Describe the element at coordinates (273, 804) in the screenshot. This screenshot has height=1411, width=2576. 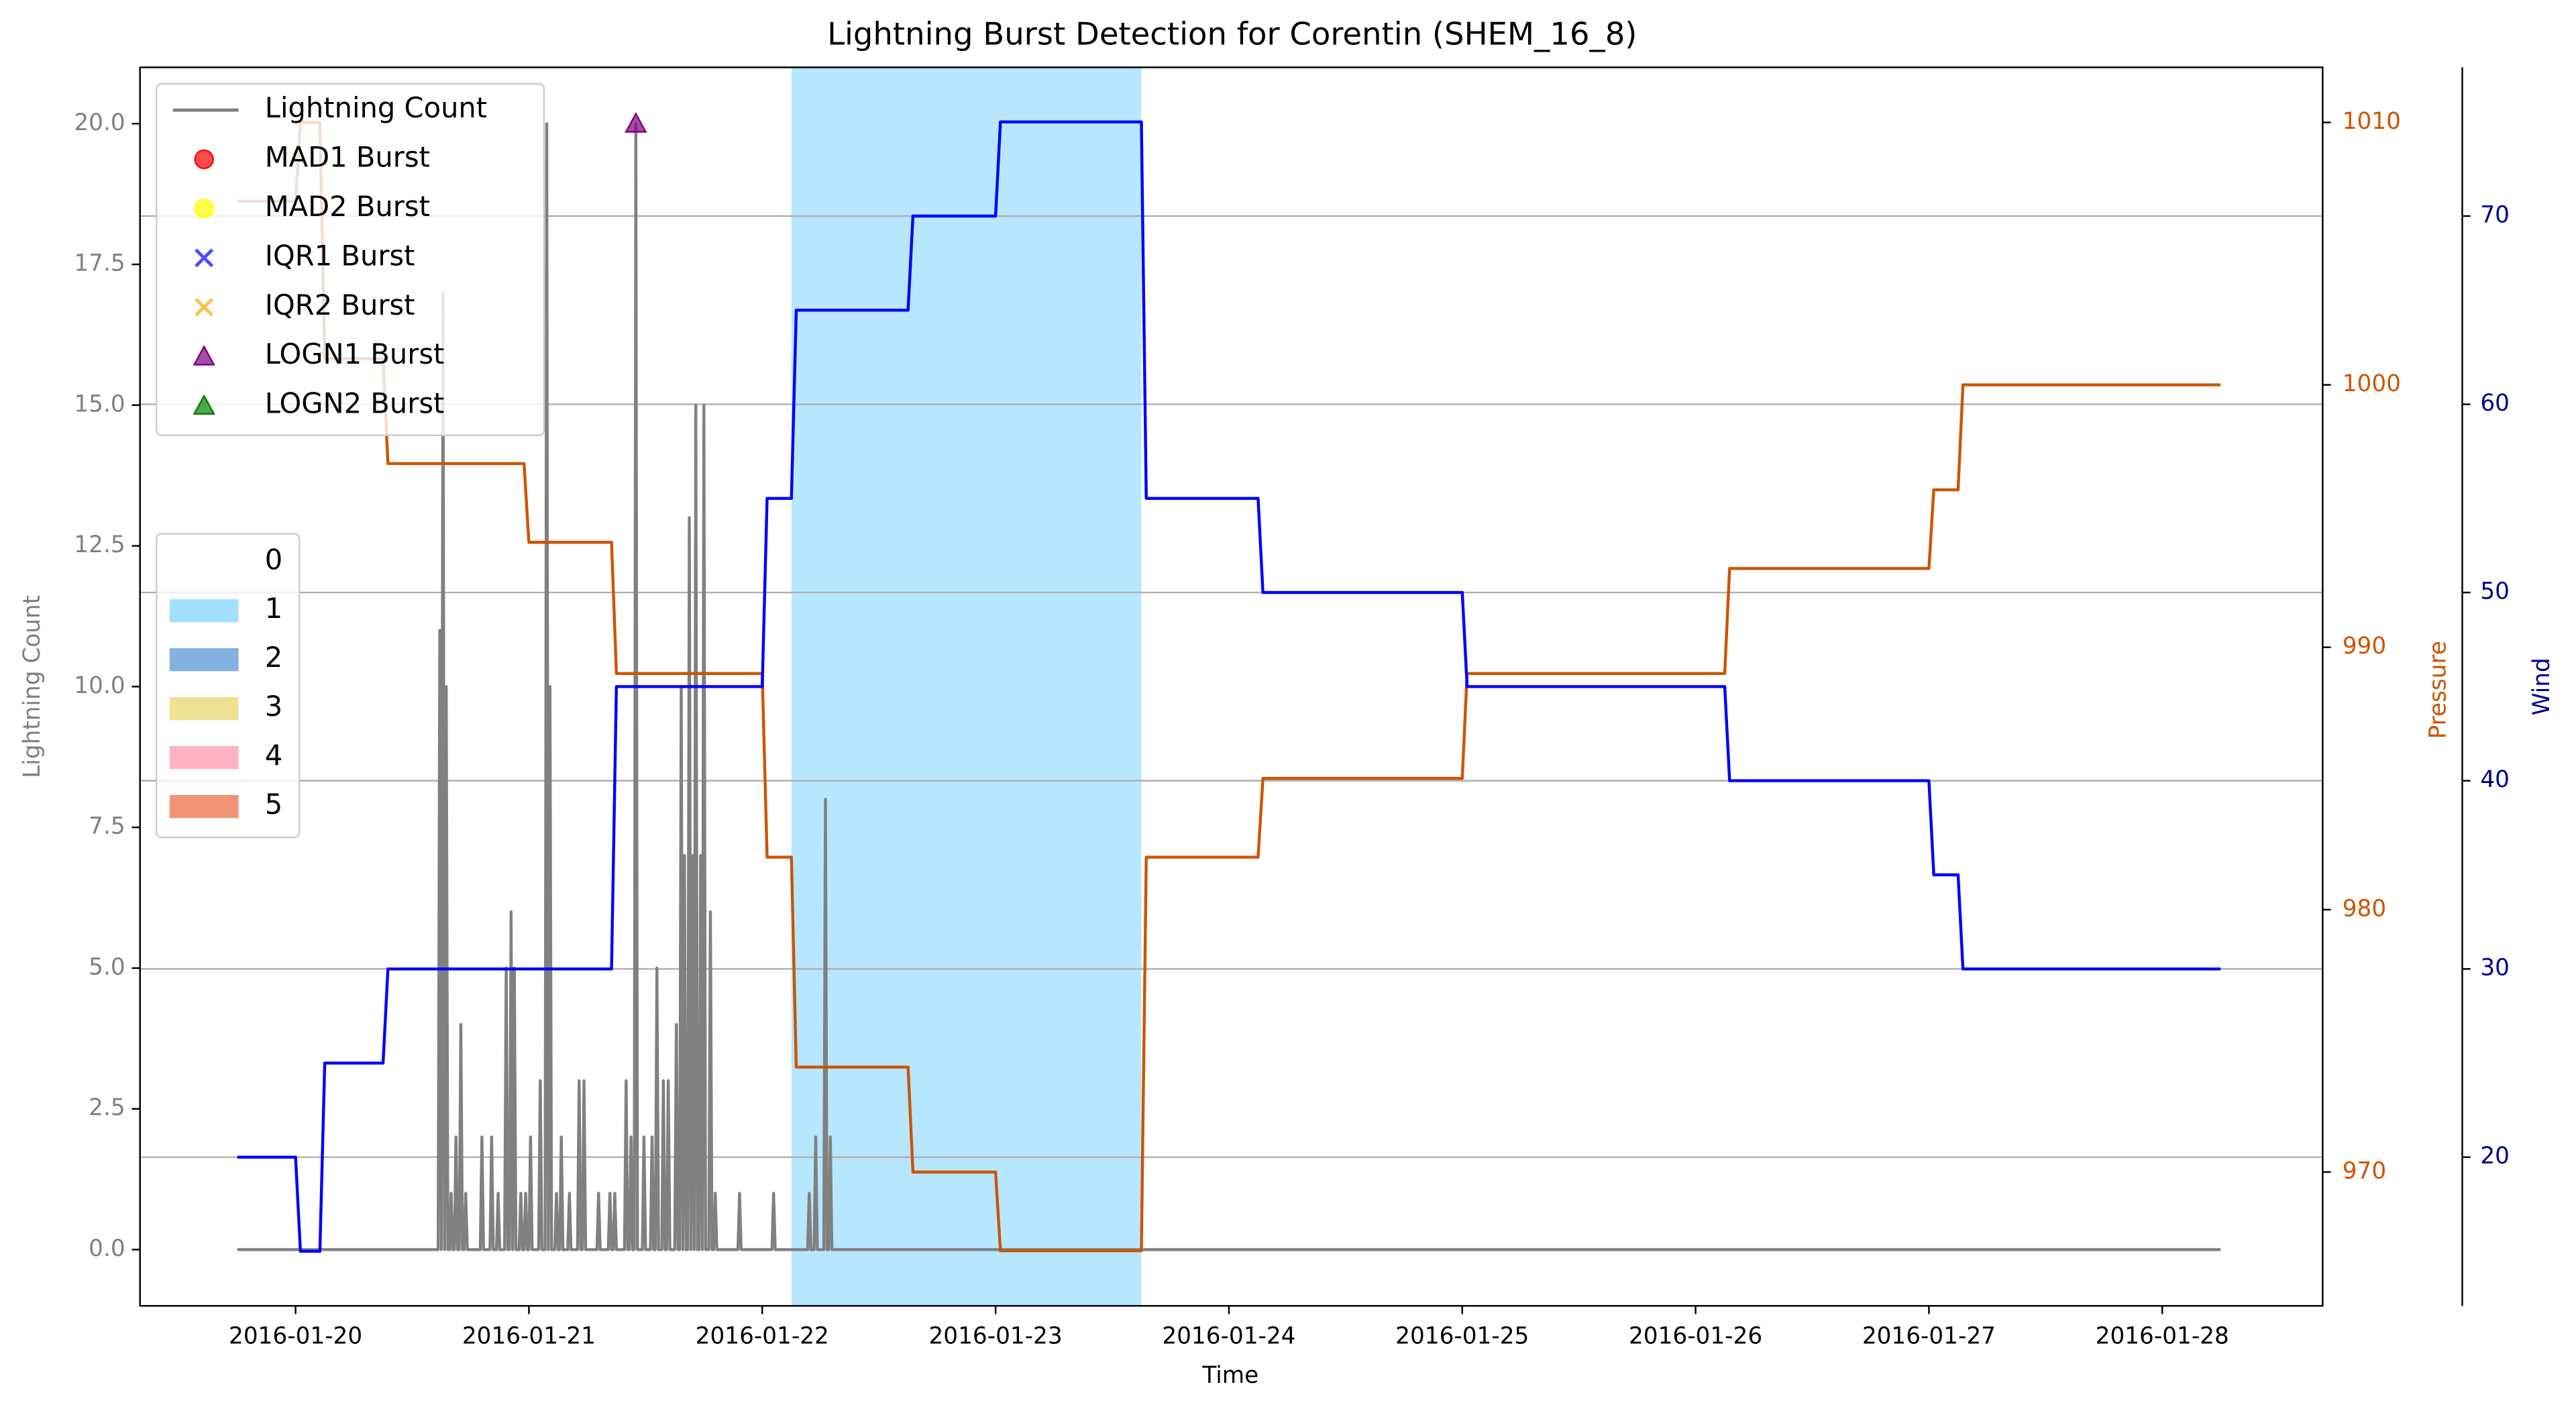
I see `legend-label: 5` at that location.